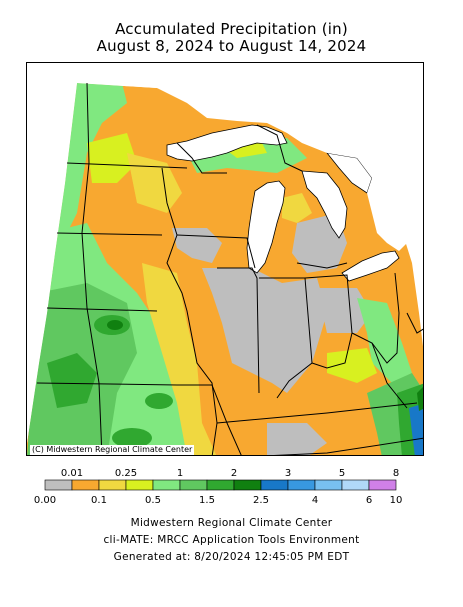  Describe the element at coordinates (99, 500) in the screenshot. I see `legend-label-bottom: 0.1` at that location.